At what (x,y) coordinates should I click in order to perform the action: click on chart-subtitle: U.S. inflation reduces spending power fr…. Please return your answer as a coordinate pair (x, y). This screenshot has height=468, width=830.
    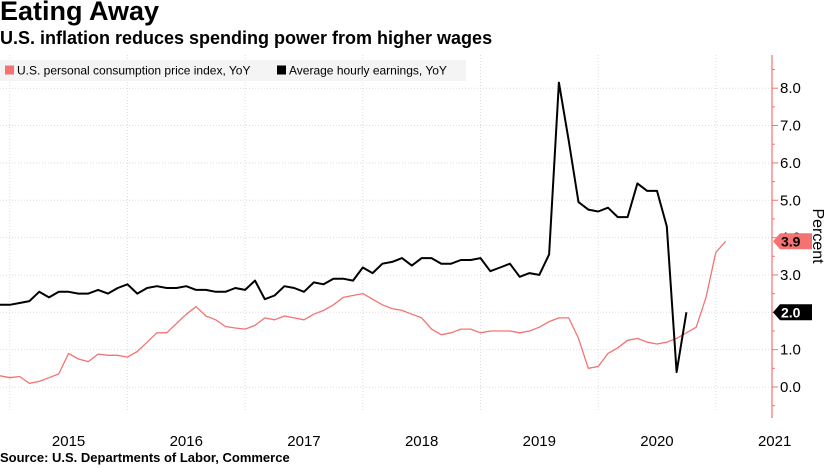
    Looking at the image, I should click on (246, 38).